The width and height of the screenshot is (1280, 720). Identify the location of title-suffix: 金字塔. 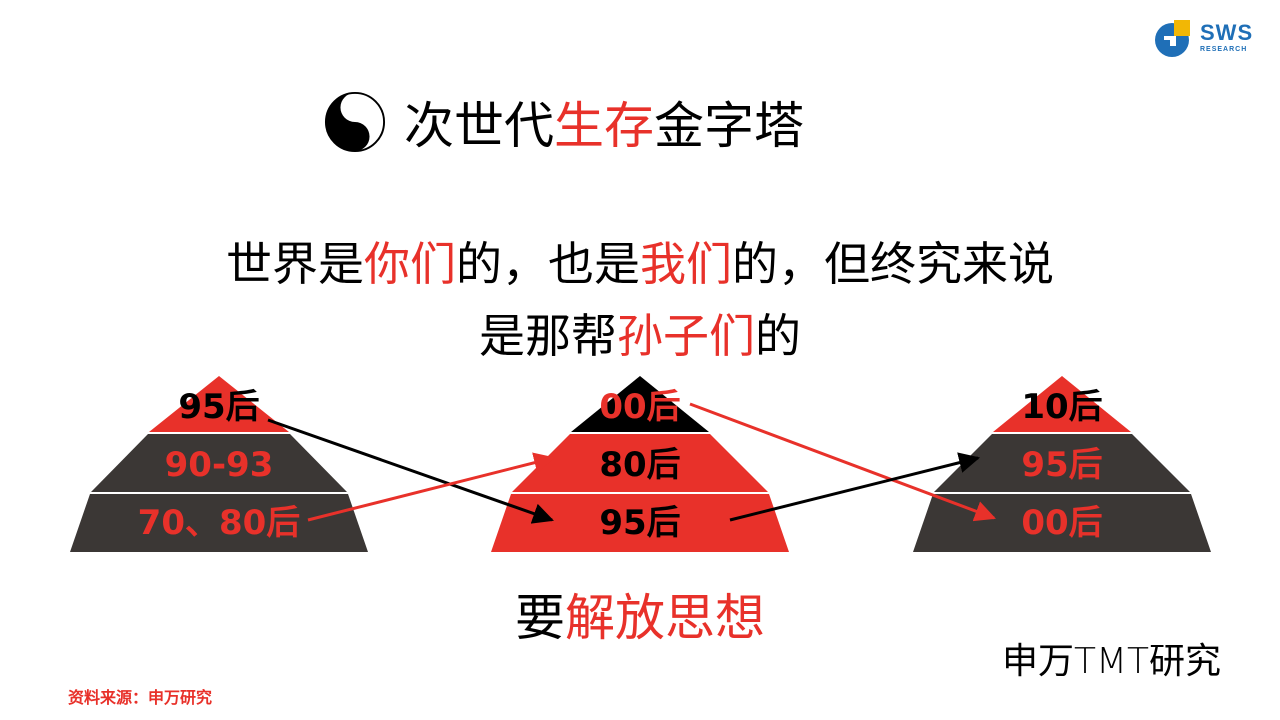
(729, 126).